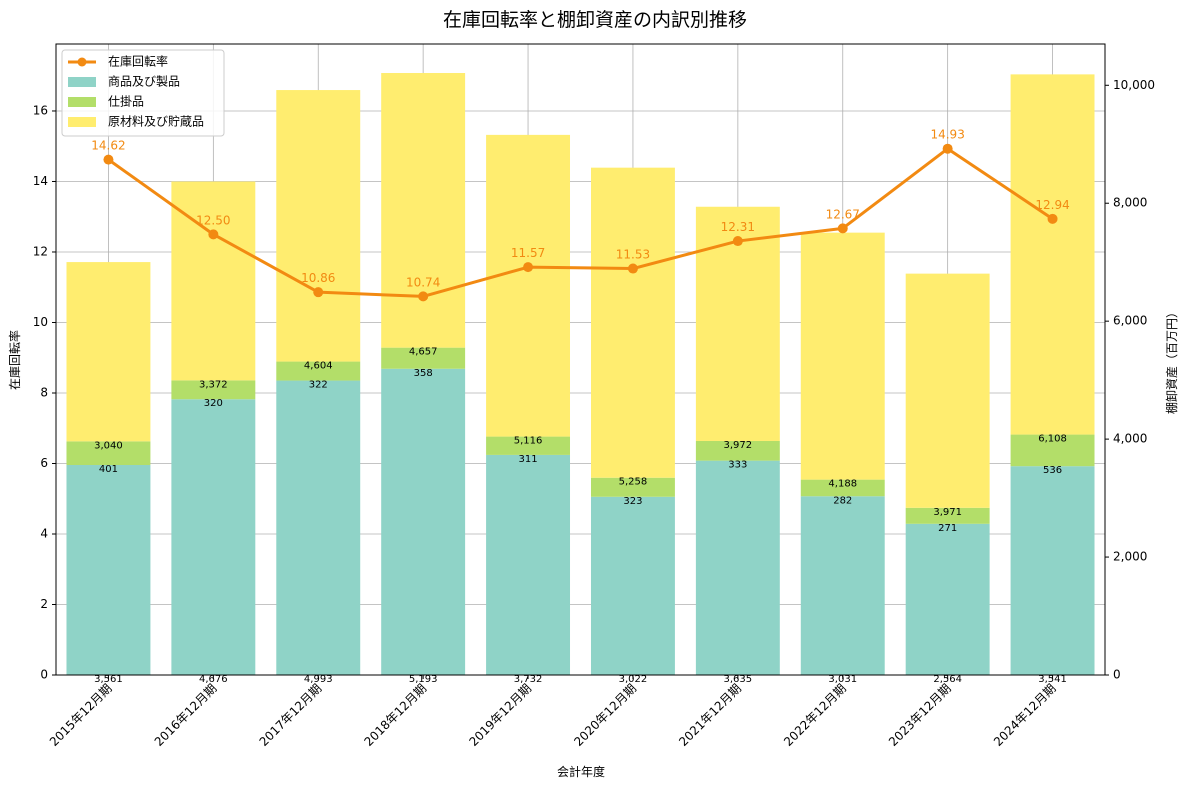 This screenshot has width=1190, height=789. Describe the element at coordinates (81, 715) in the screenshot. I see `x-tick-label: 2015年12月期` at that location.